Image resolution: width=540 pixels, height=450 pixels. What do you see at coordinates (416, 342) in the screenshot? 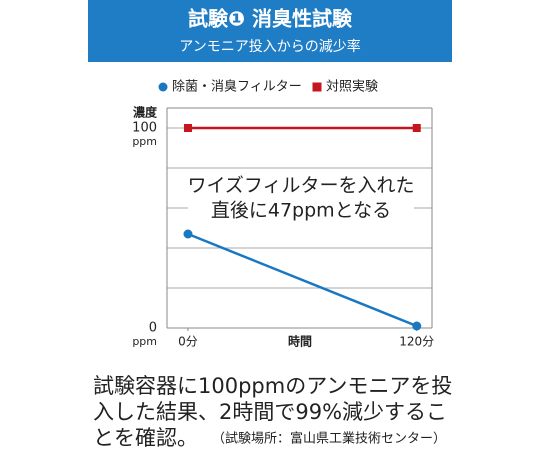
I see `x-tick-label: 120分` at bounding box center [416, 342].